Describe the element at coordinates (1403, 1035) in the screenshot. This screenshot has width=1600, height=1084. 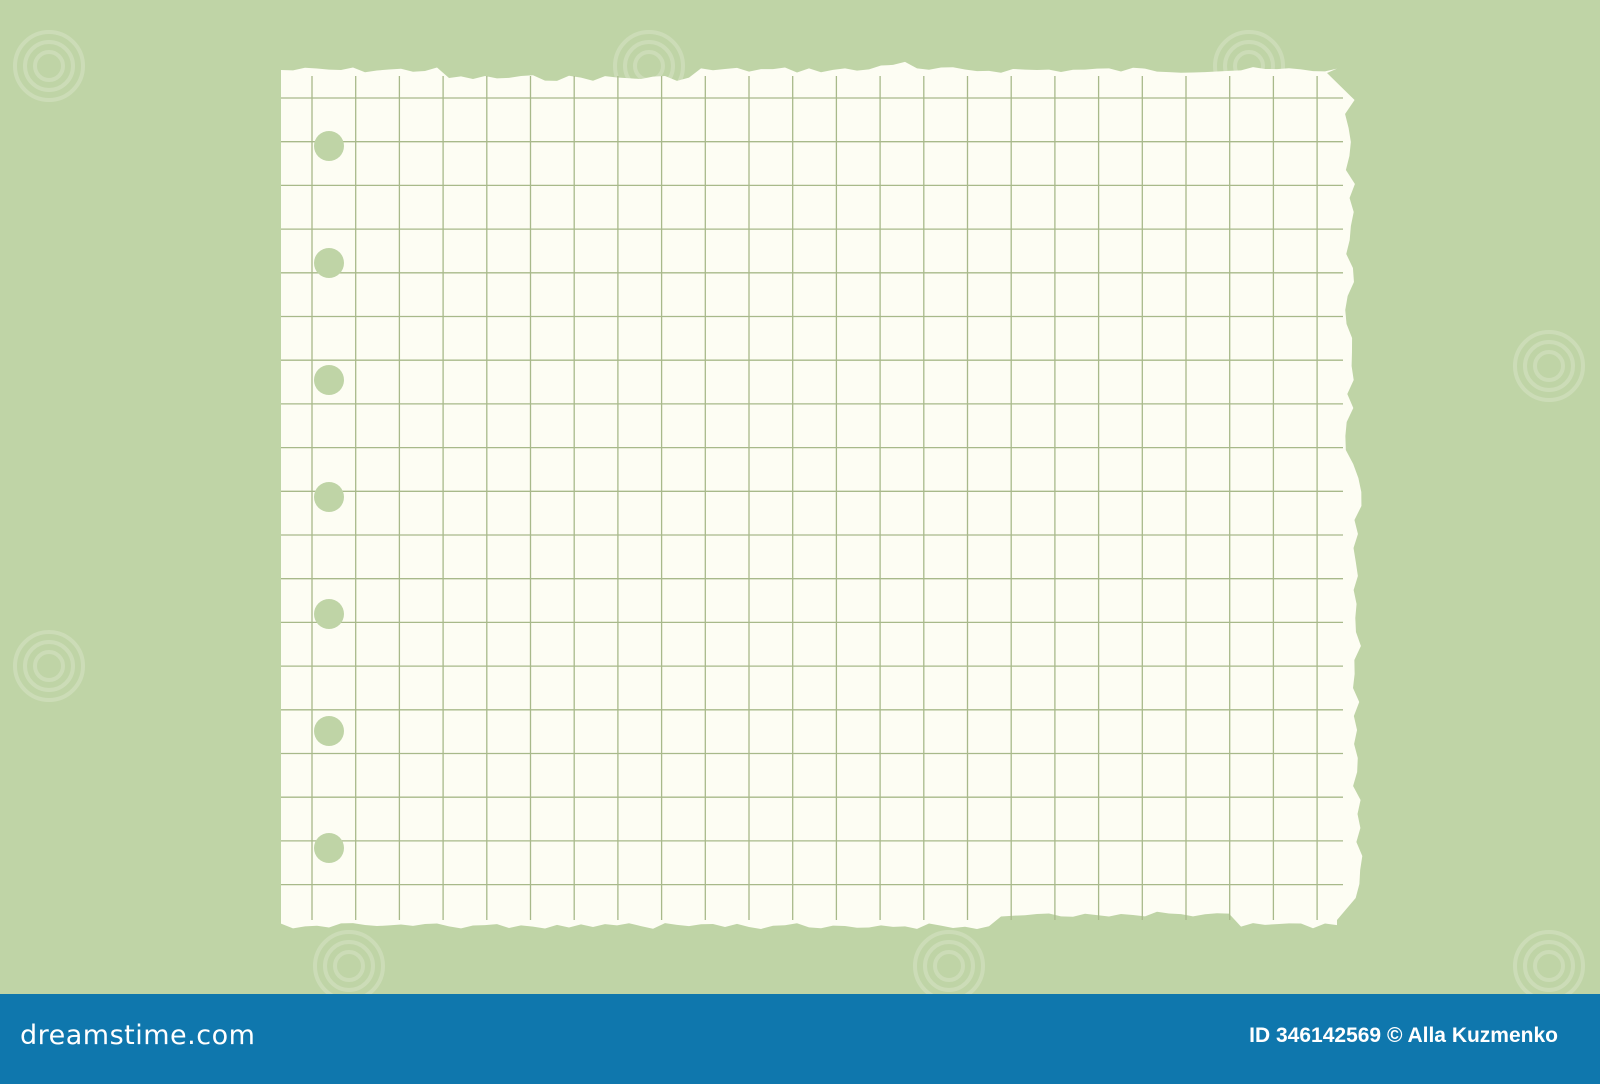
I see `image-credit: ID 346142569 © Alla Kuzmenko` at that location.